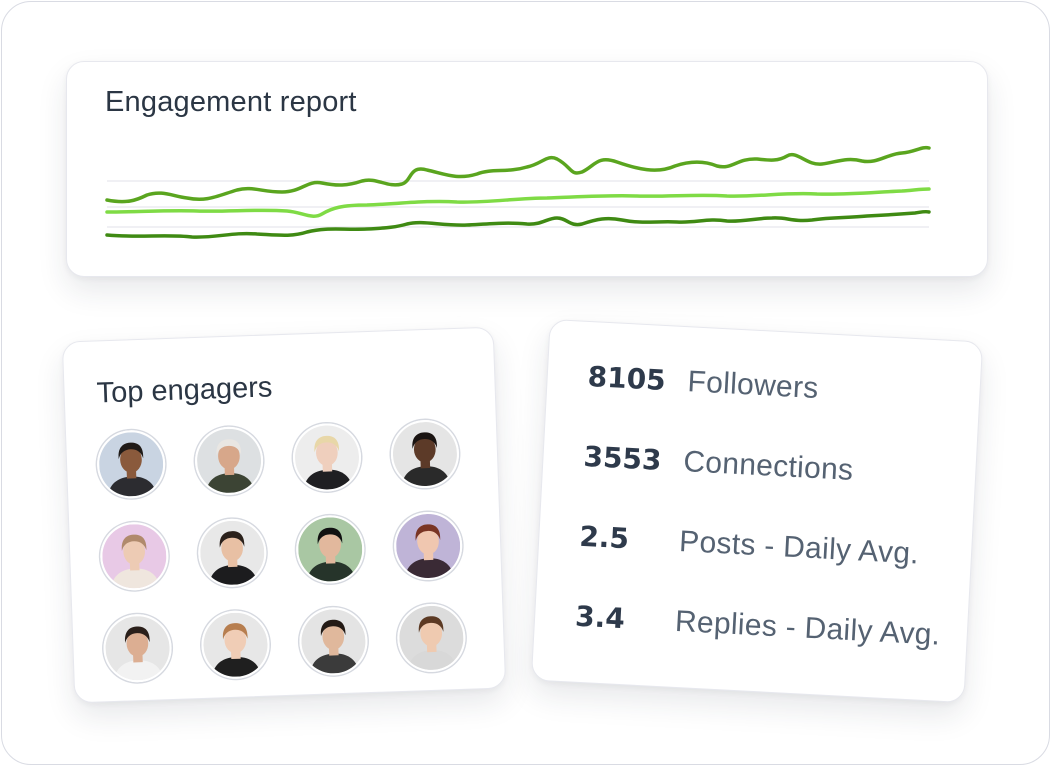 The height and width of the screenshot is (768, 1053). I want to click on stat-followers: 8105 Followers, so click(703, 382).